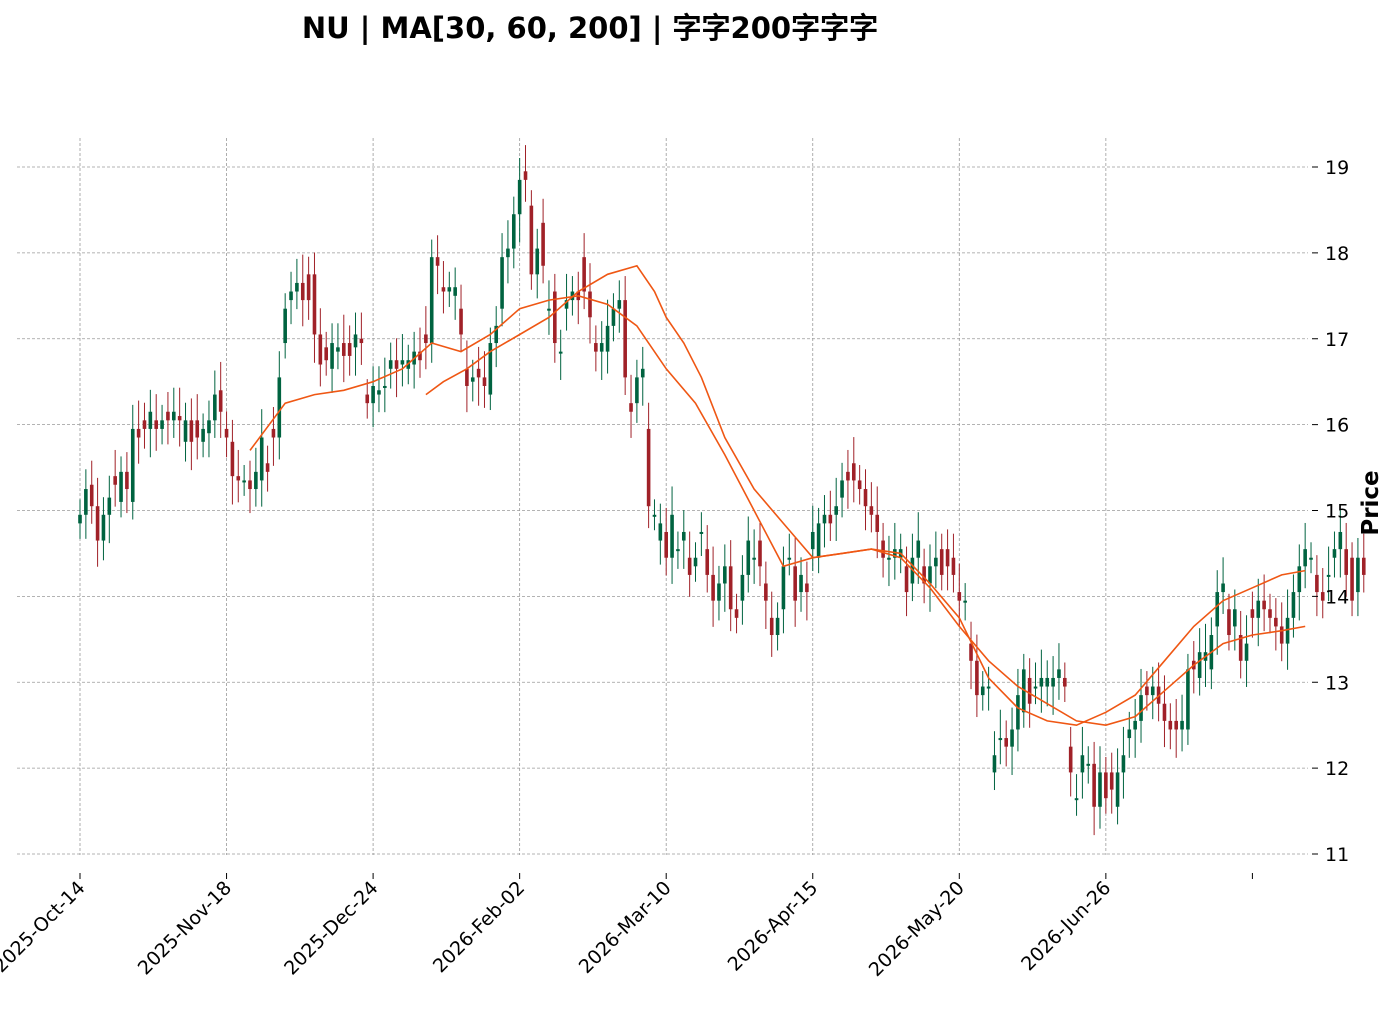 The width and height of the screenshot is (1399, 1011). What do you see at coordinates (1337, 512) in the screenshot?
I see `y-tick-label: 15` at bounding box center [1337, 512].